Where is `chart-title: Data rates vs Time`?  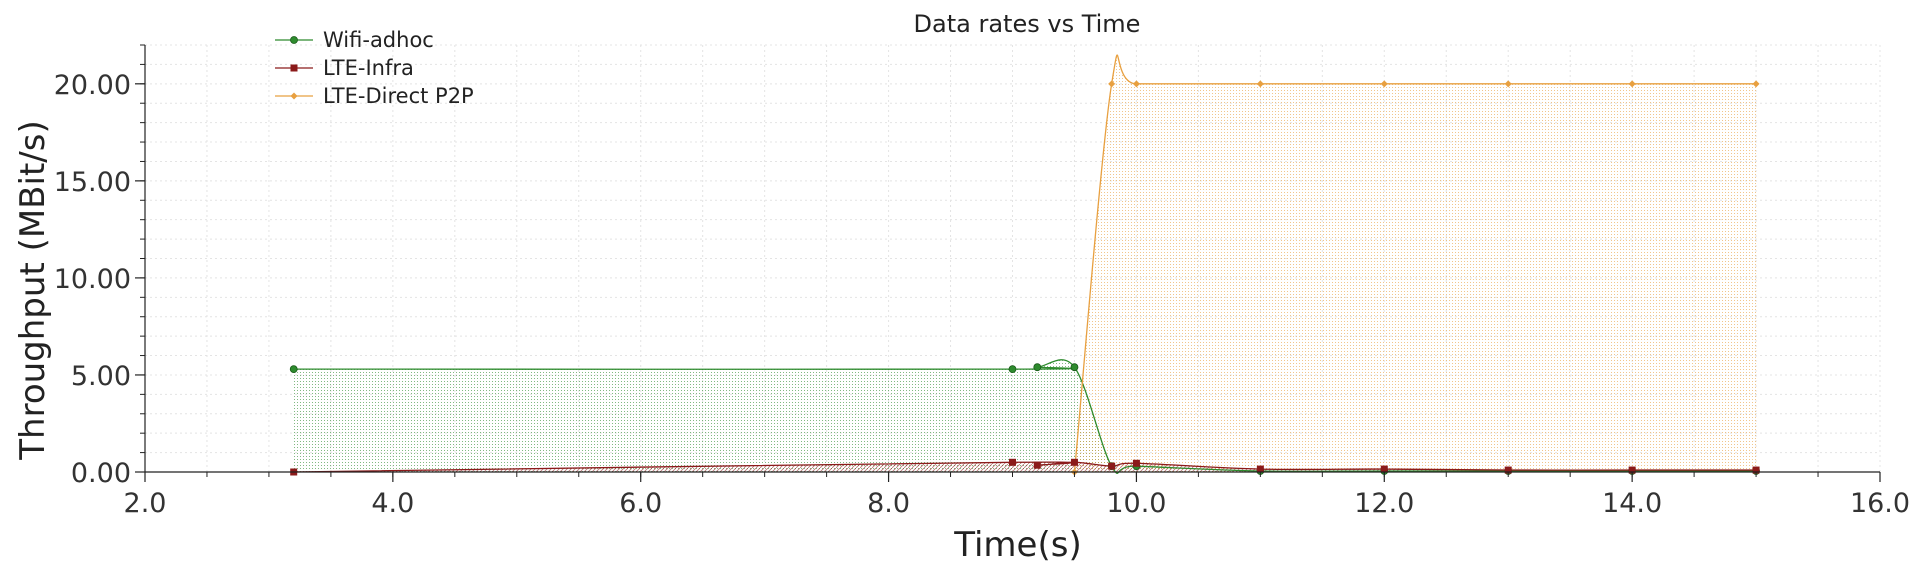
chart-title: Data rates vs Time is located at coordinates (1027, 24).